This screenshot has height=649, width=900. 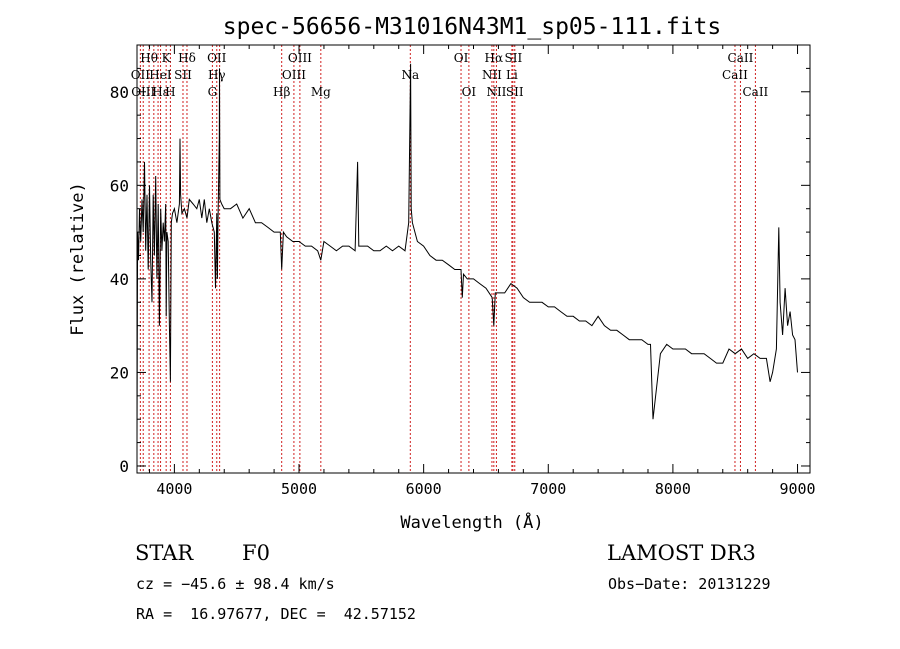 What do you see at coordinates (124, 466) in the screenshot?
I see `y-tick-label: 0` at bounding box center [124, 466].